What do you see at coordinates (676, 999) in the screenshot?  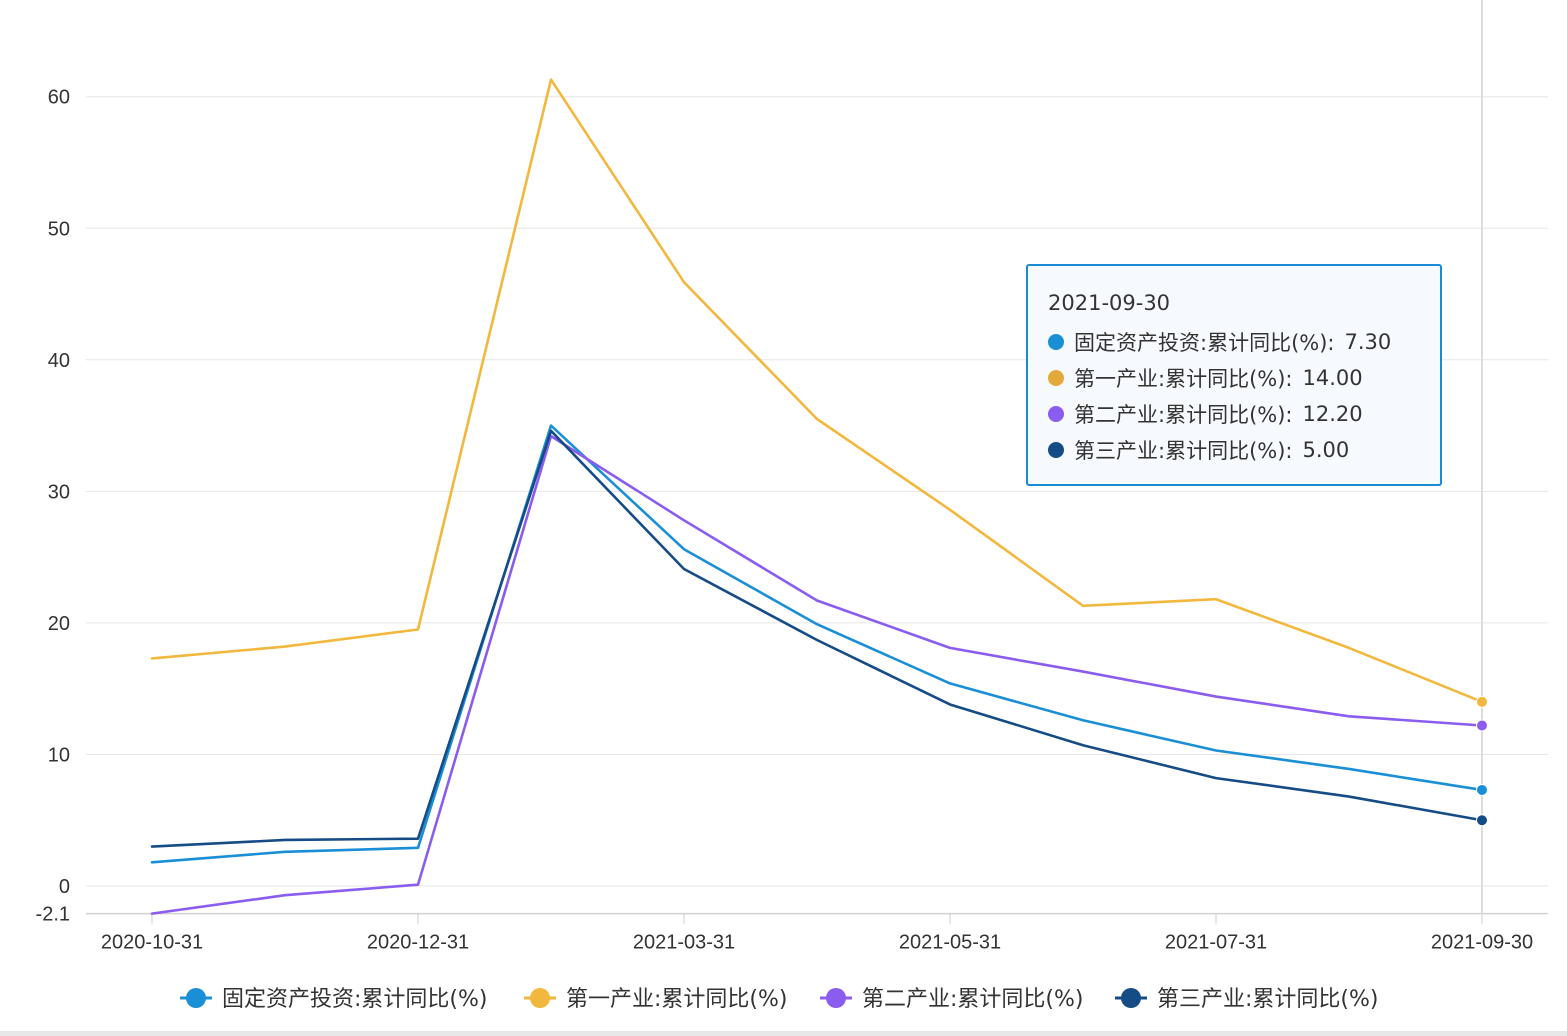 I see `legend-label: 第一产业:累计同比(%)` at bounding box center [676, 999].